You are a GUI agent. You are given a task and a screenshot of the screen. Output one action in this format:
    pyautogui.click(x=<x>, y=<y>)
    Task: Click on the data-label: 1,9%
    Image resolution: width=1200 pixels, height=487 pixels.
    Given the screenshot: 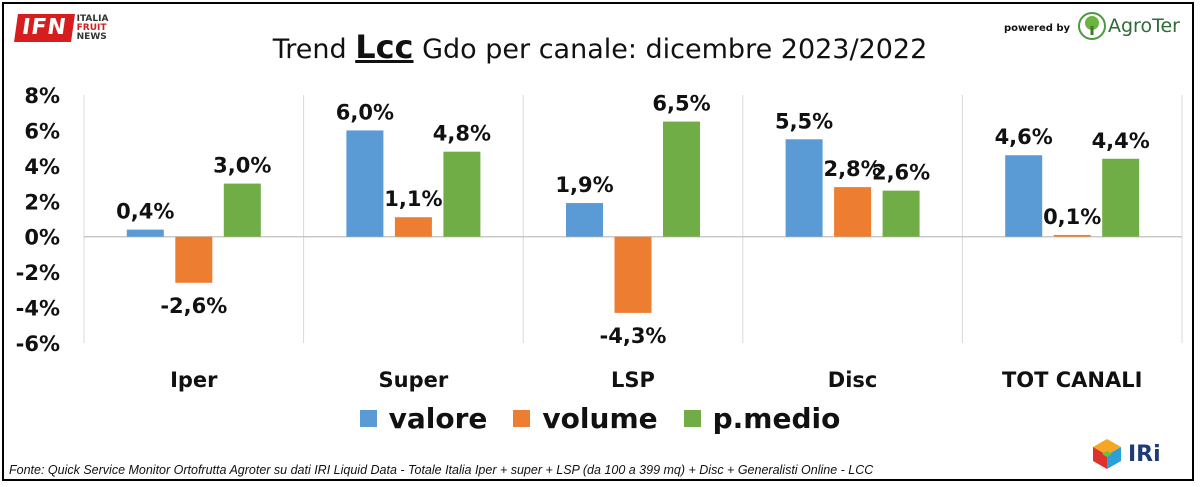 What is the action you would take?
    pyautogui.click(x=584, y=185)
    